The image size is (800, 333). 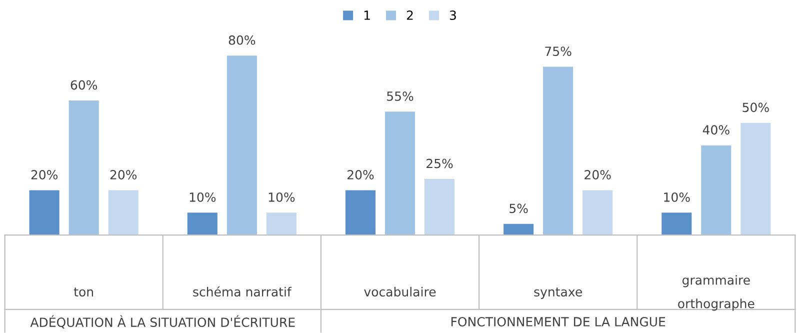 What do you see at coordinates (558, 293) in the screenshot?
I see `x-tick-label: syntaxe` at bounding box center [558, 293].